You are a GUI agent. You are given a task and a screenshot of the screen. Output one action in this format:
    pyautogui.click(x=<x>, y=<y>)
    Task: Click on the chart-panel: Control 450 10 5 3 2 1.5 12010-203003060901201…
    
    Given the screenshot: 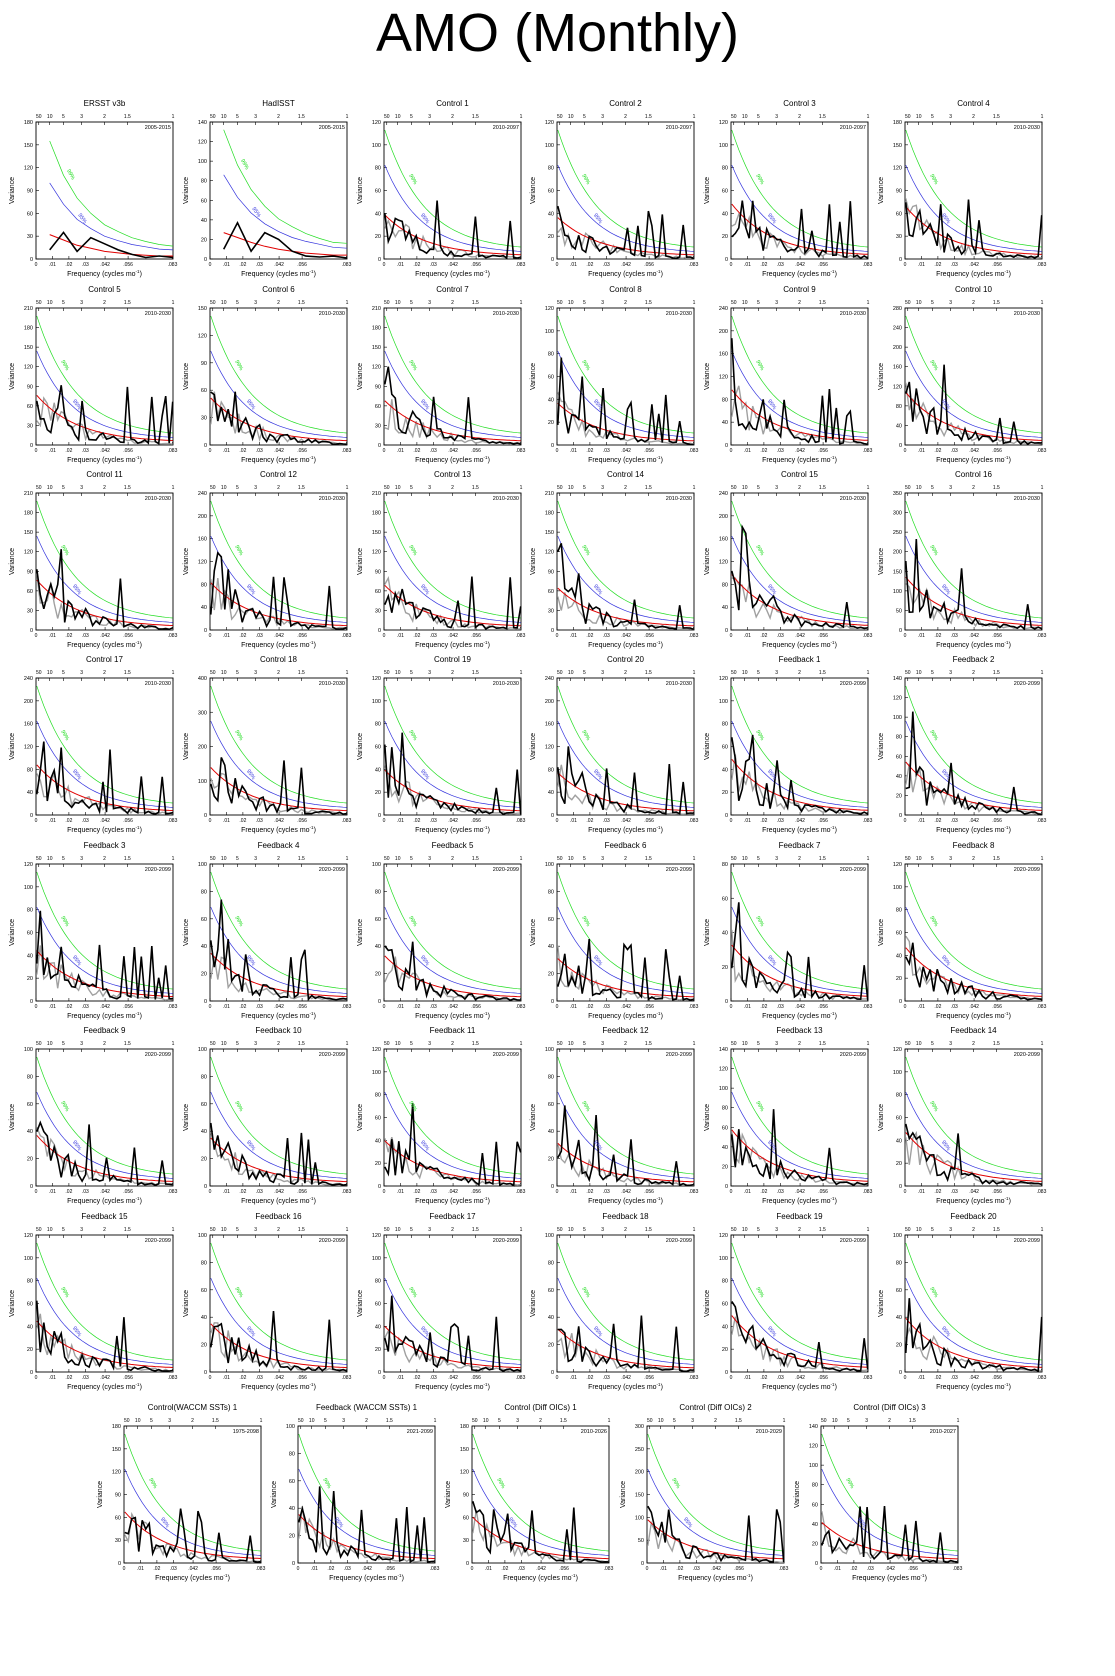 What is the action you would take?
    pyautogui.click(x=962, y=188)
    